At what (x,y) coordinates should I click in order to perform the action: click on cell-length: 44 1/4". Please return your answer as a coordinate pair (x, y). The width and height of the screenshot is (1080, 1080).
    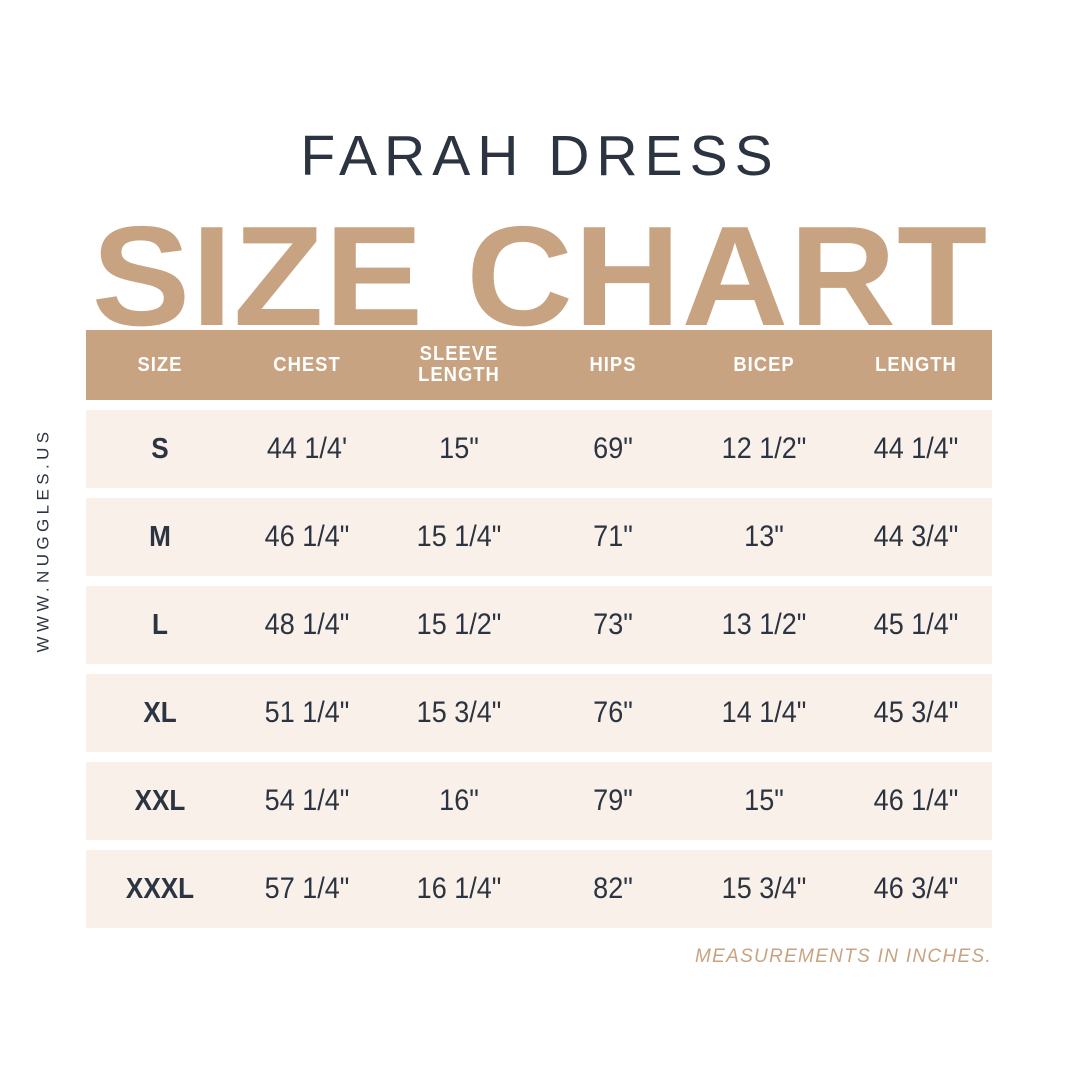
    Looking at the image, I should click on (916, 448).